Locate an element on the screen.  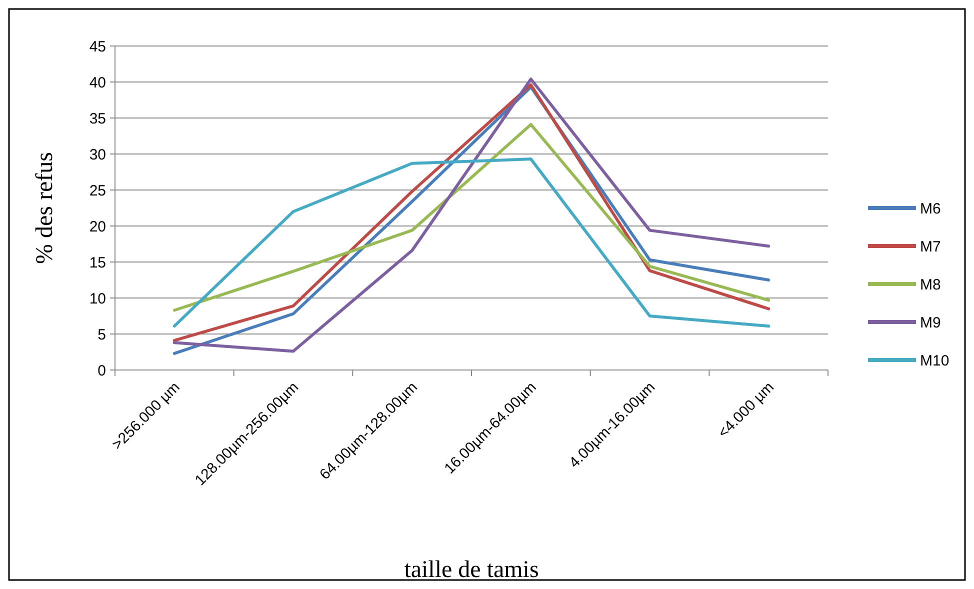
y-tick-label: 35 is located at coordinates (97, 119).